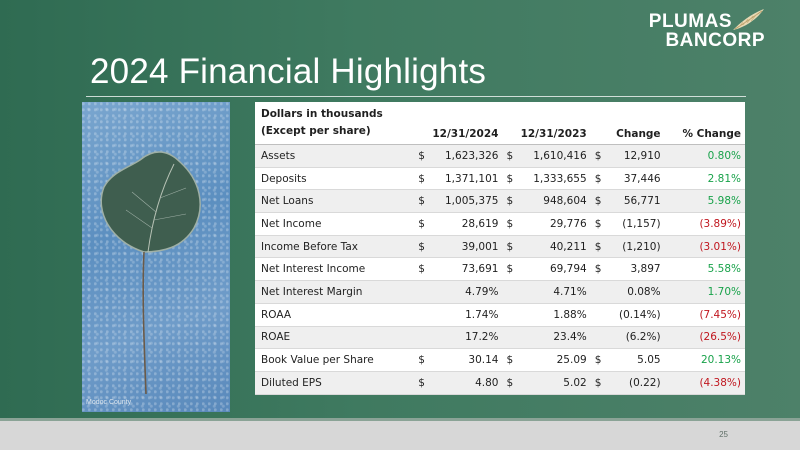 This screenshot has width=800, height=450. What do you see at coordinates (704, 338) in the screenshot?
I see `value-pct-change: (26.5%)` at bounding box center [704, 338].